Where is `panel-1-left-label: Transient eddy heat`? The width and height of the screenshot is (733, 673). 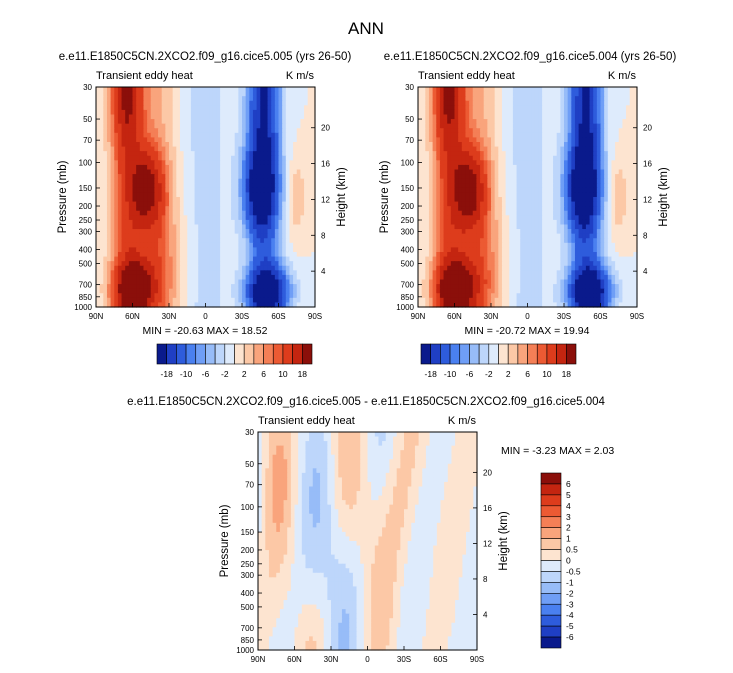 panel-1-left-label: Transient eddy heat is located at coordinates (144, 76).